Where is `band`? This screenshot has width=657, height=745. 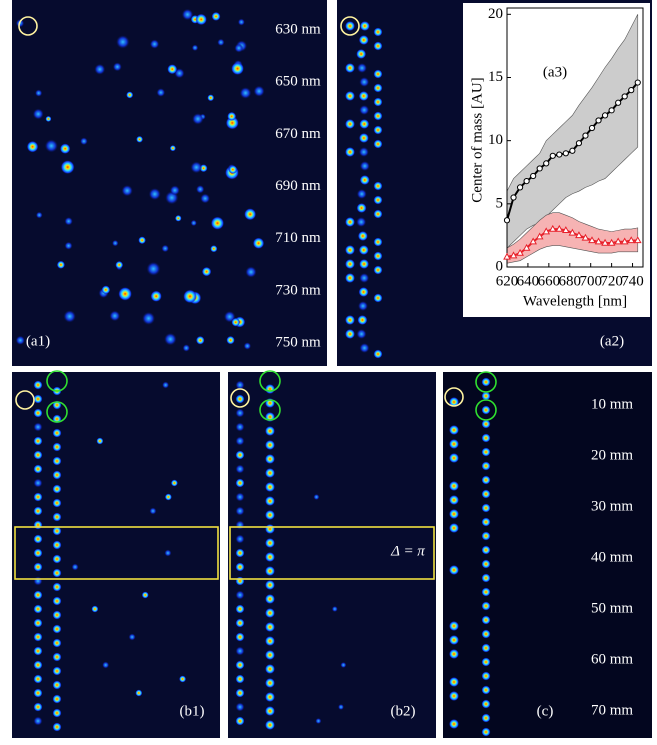 band is located at coordinates (572, 238).